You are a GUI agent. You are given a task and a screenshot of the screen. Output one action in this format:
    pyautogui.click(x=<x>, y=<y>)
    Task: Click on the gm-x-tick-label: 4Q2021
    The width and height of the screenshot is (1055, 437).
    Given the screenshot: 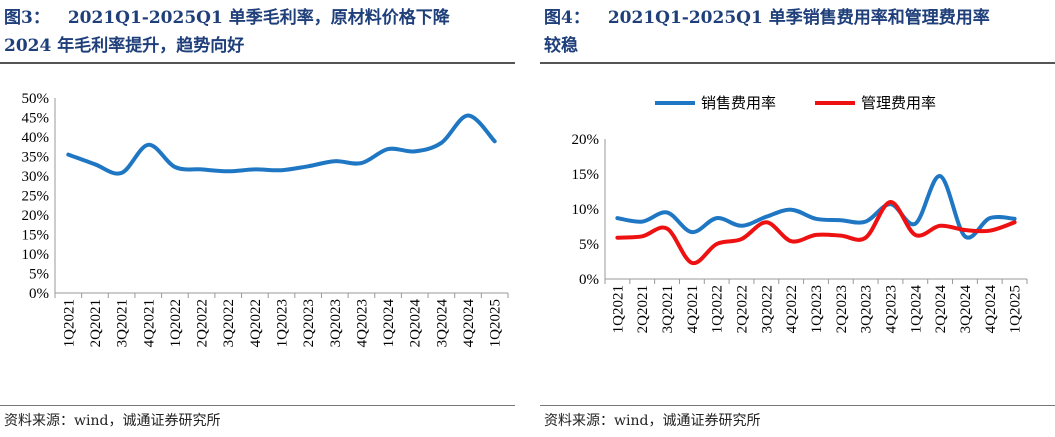 What is the action you would take?
    pyautogui.click(x=149, y=323)
    